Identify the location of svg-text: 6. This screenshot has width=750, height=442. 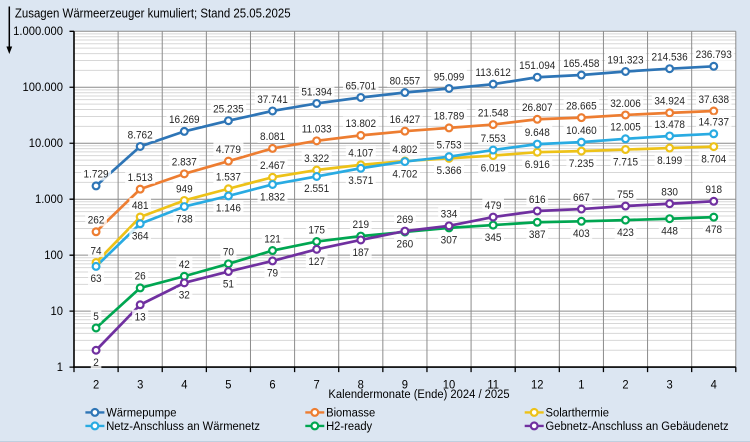
(272, 384).